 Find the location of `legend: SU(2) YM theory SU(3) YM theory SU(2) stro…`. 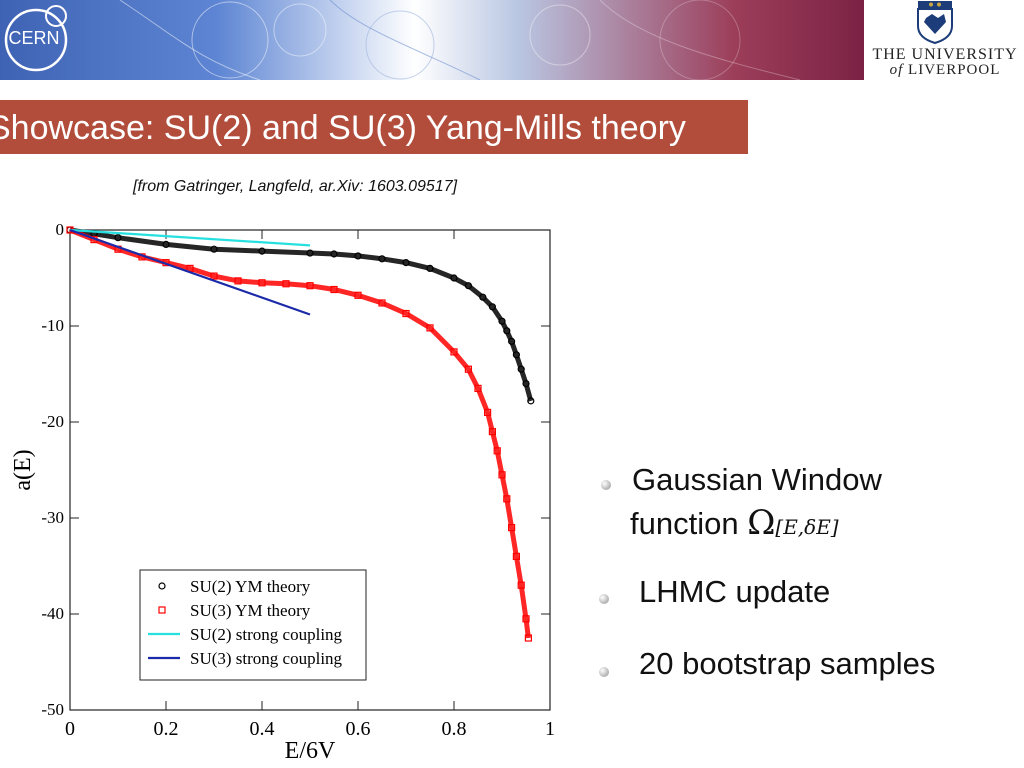

legend: SU(2) YM theory SU(3) YM theory SU(2) stro… is located at coordinates (253, 625).